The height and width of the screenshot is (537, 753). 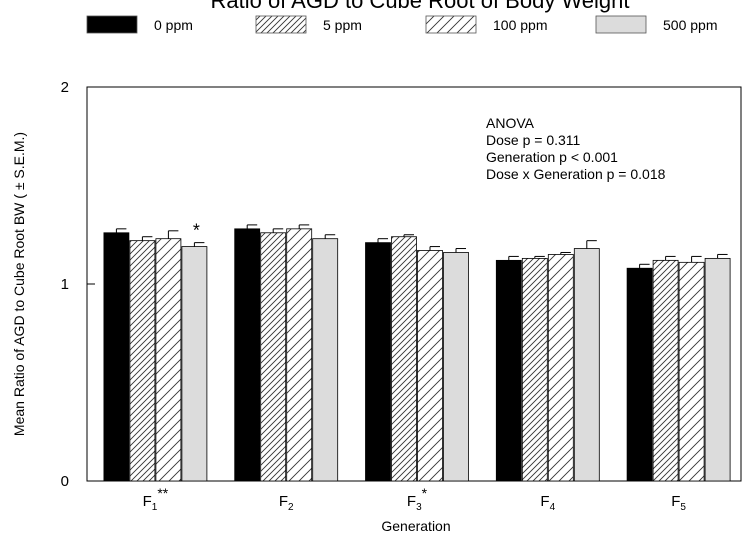 I want to click on y-tick-label: 0, so click(x=65, y=481).